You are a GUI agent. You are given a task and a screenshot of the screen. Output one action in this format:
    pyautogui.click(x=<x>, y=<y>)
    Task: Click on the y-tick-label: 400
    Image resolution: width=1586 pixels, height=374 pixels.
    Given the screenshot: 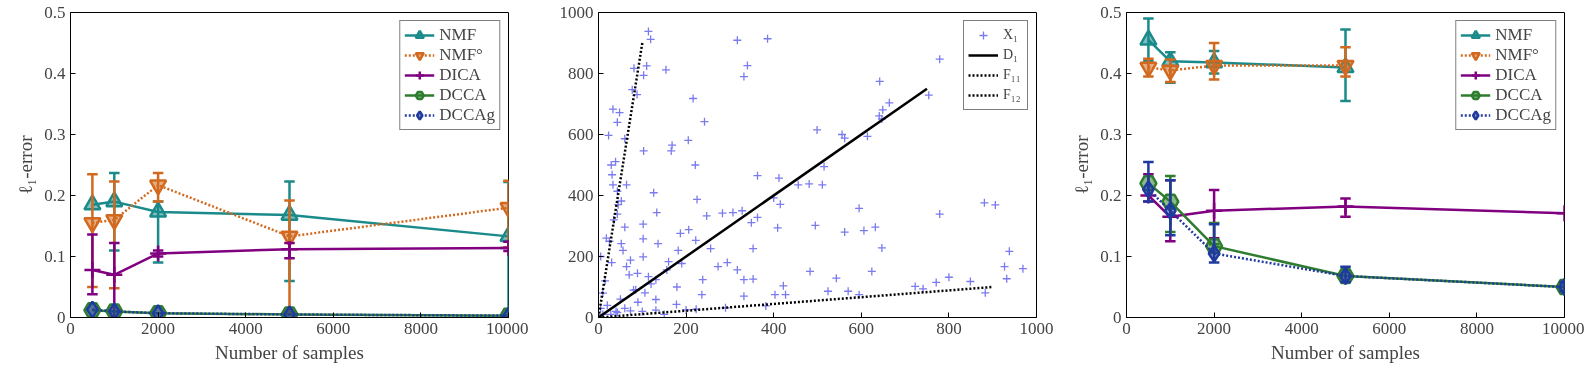 What is the action you would take?
    pyautogui.click(x=581, y=195)
    